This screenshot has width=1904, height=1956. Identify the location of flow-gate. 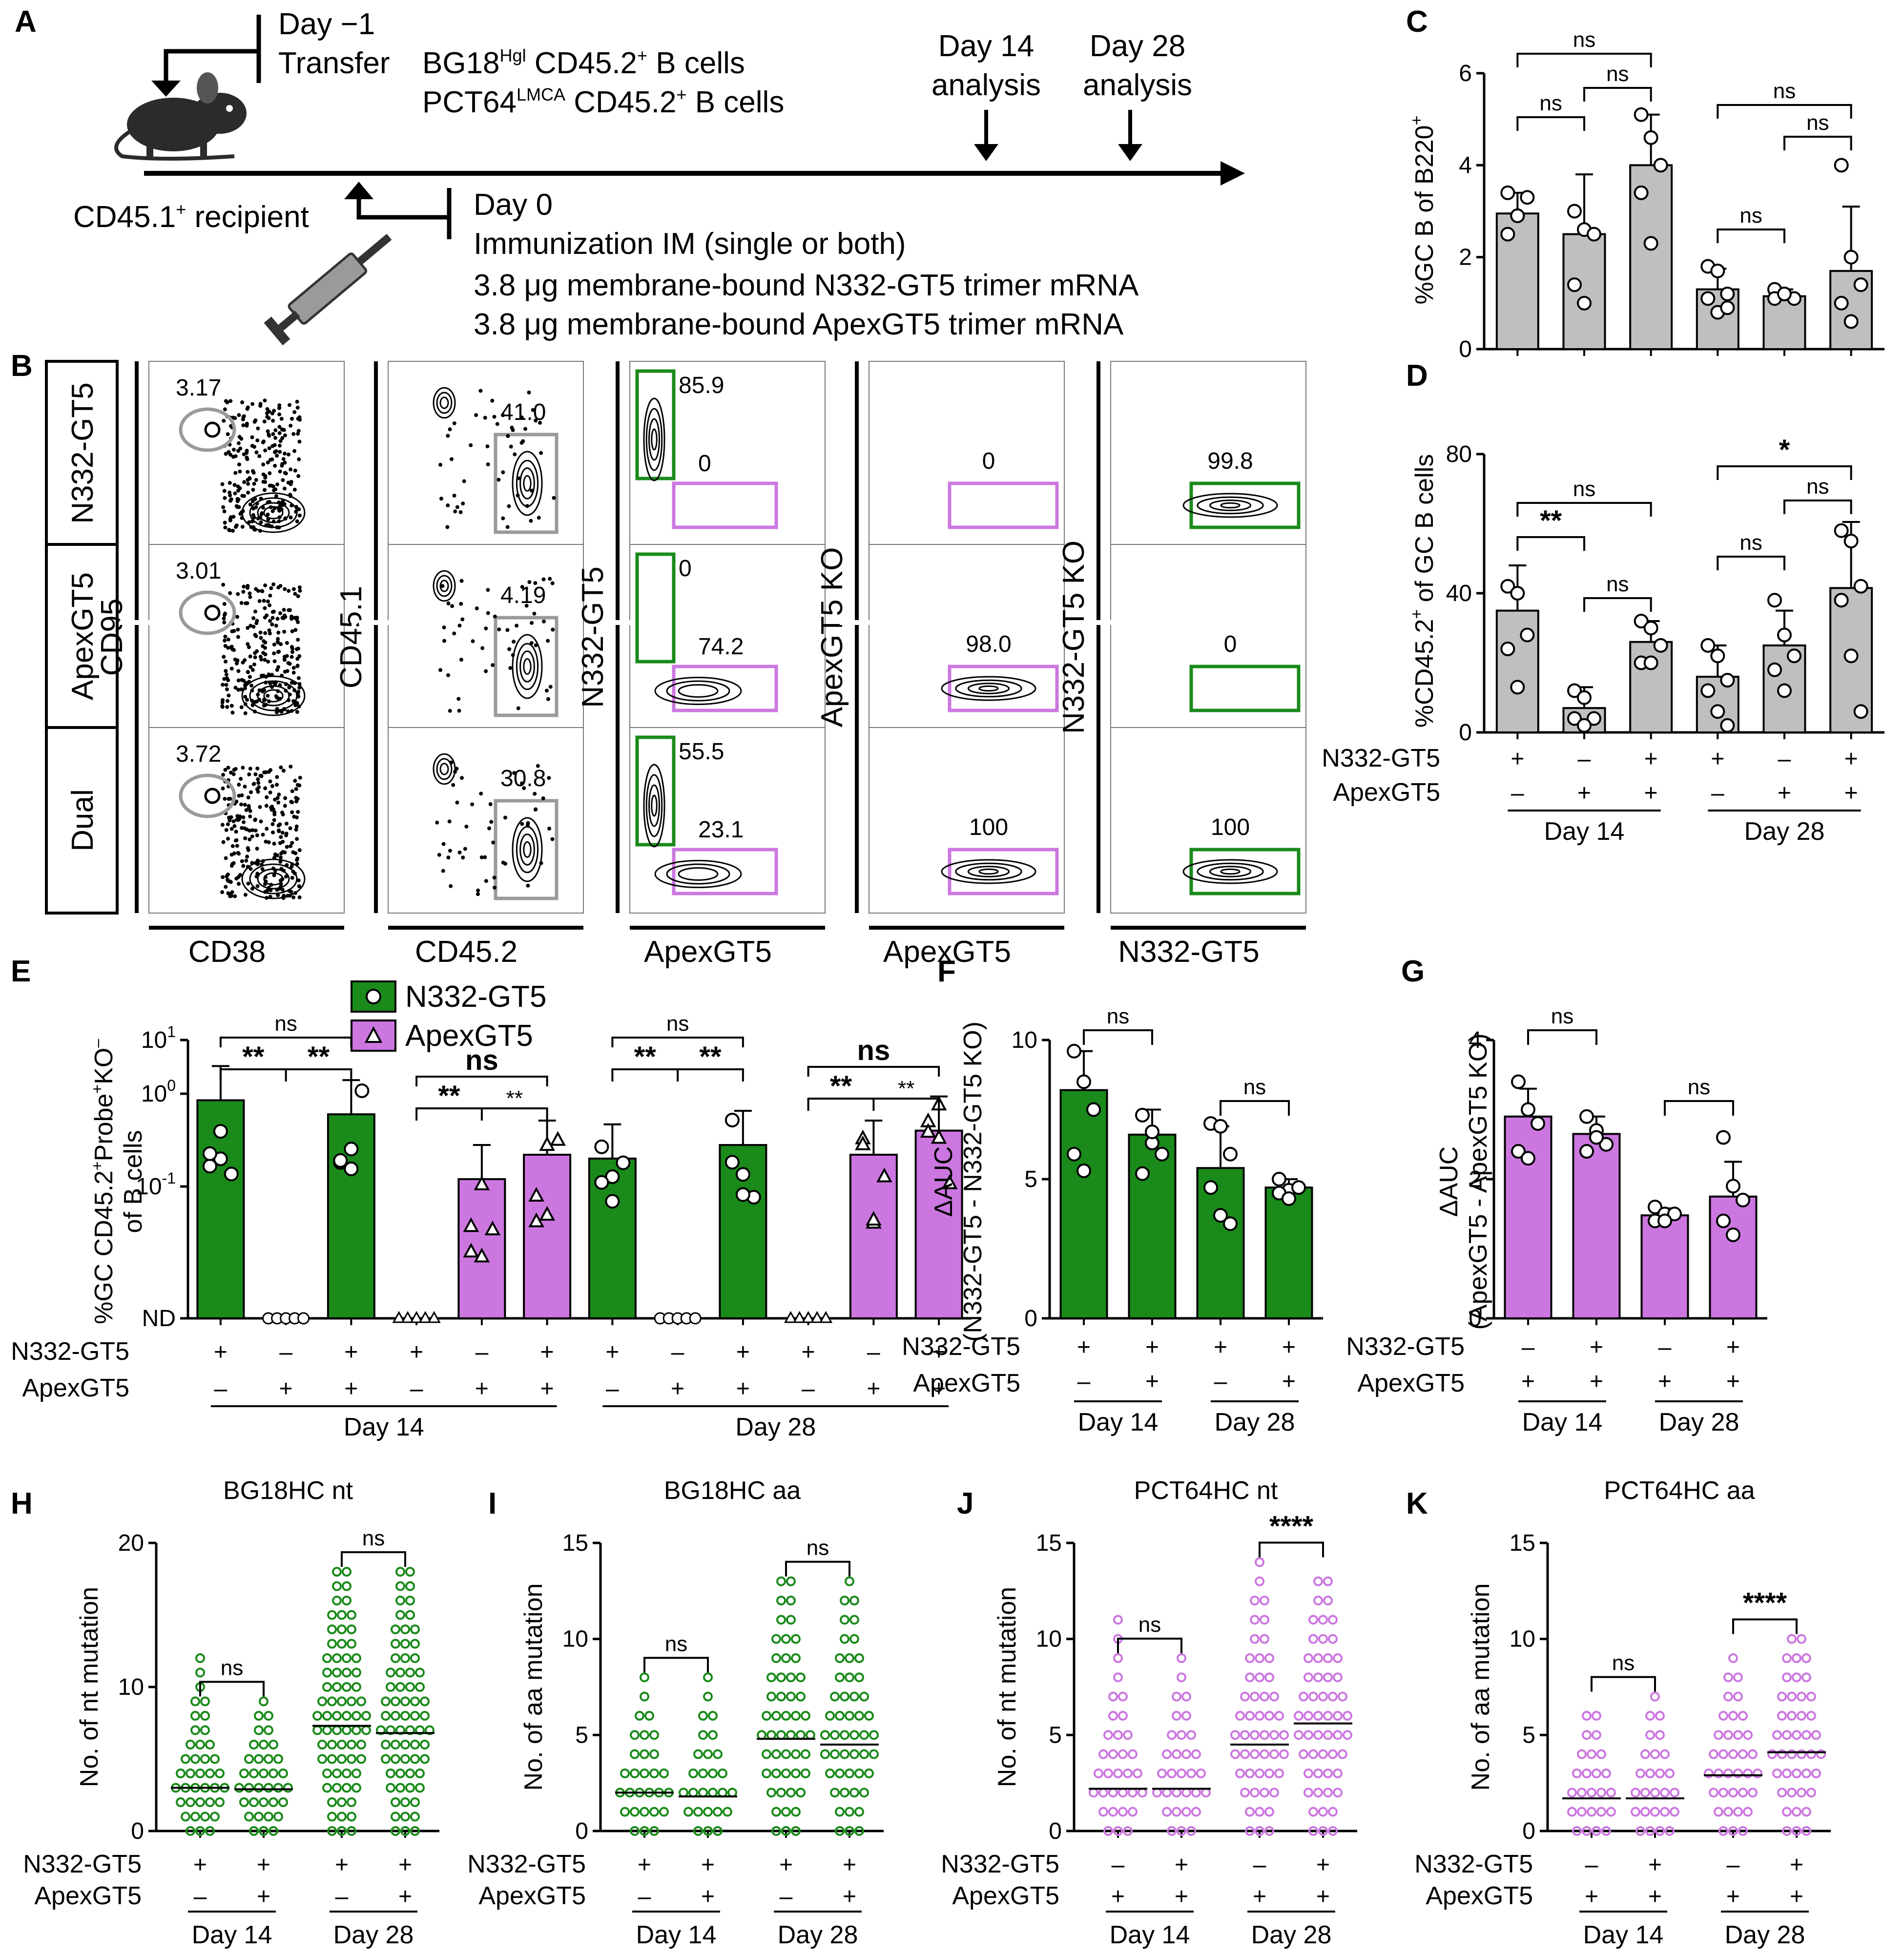
(526, 666).